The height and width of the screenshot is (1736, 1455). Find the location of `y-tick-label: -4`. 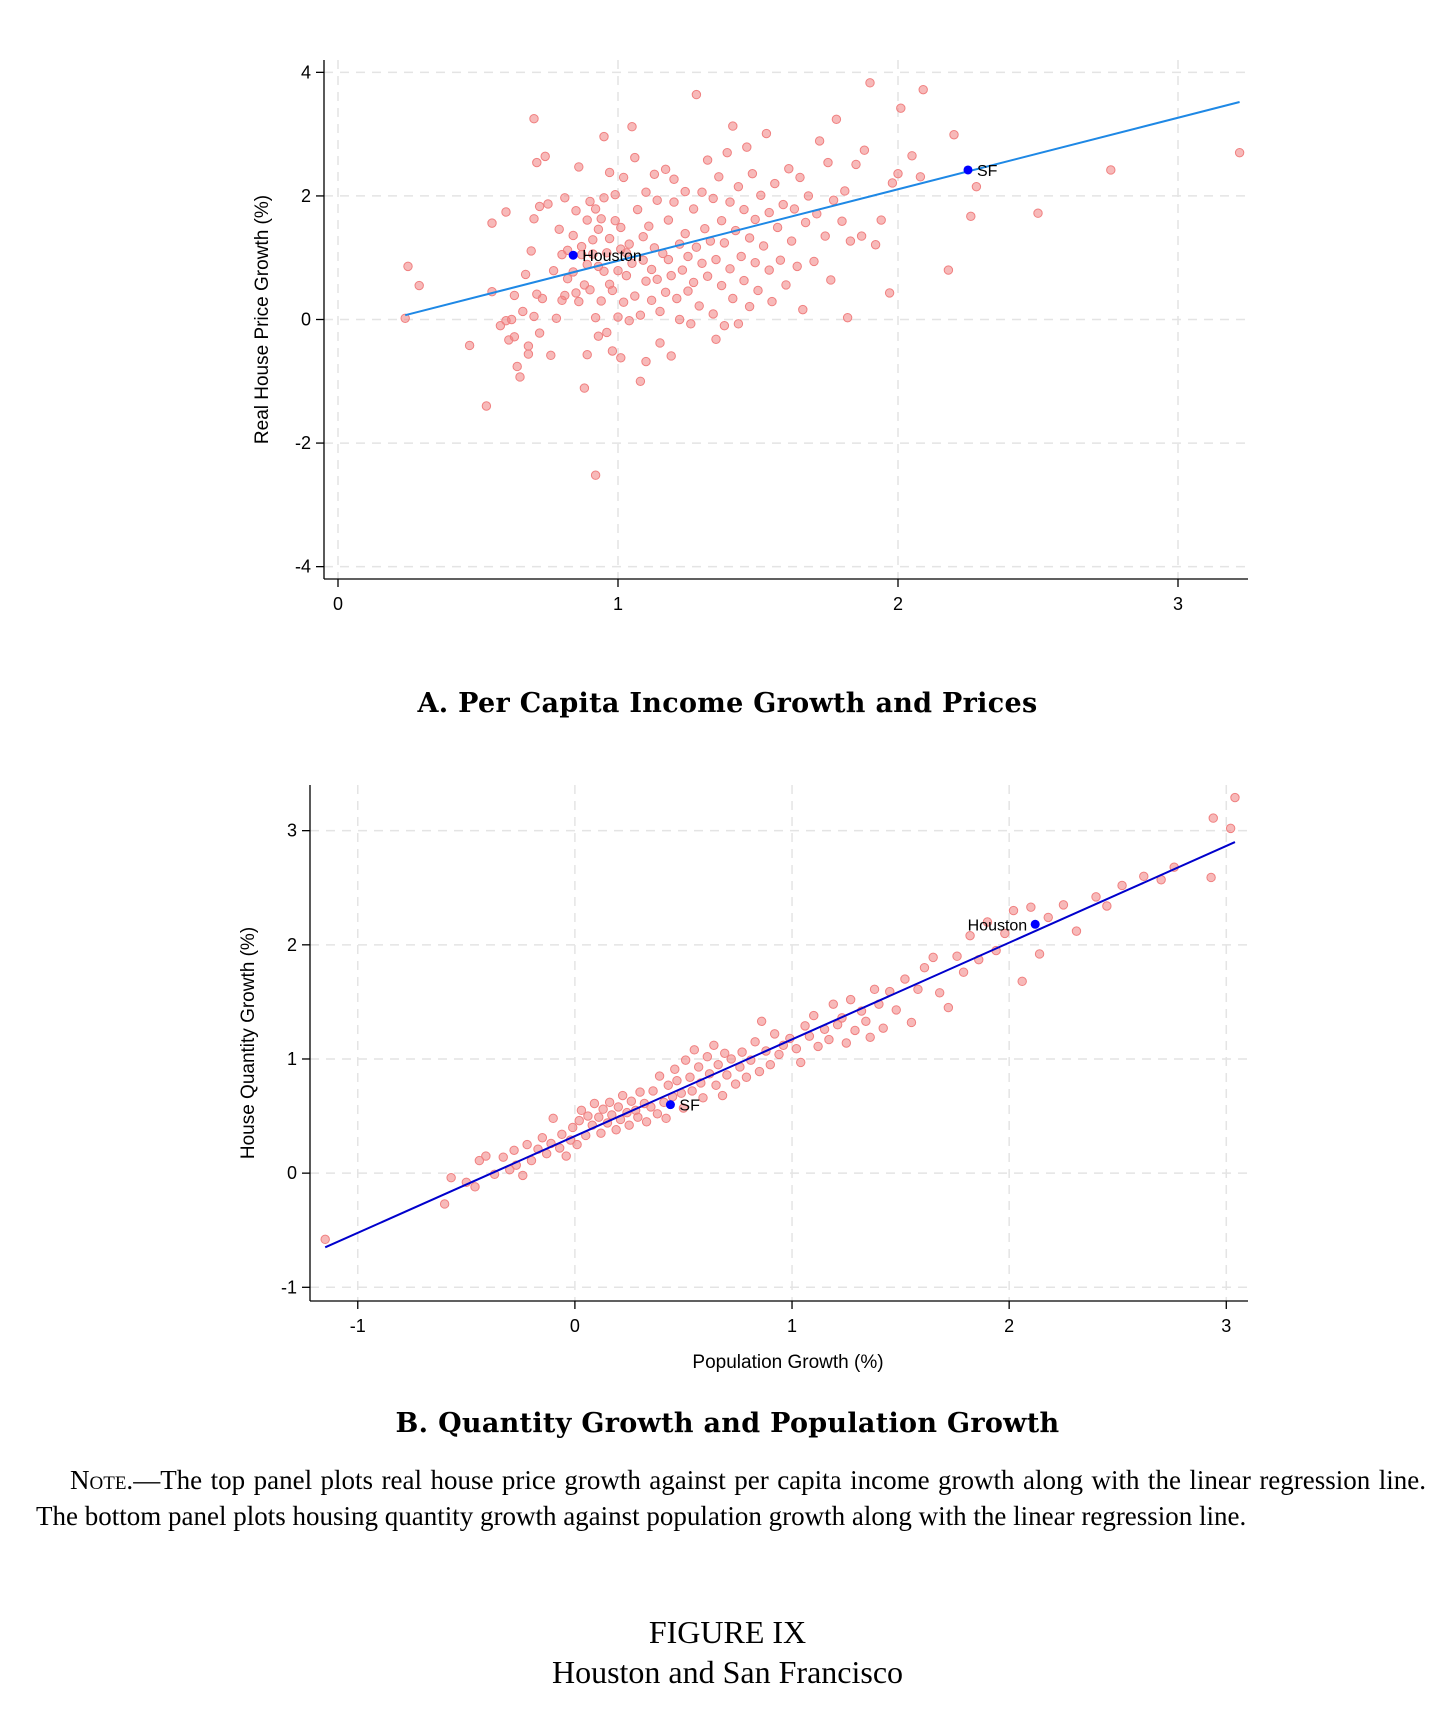

y-tick-label: -4 is located at coordinates (303, 567).